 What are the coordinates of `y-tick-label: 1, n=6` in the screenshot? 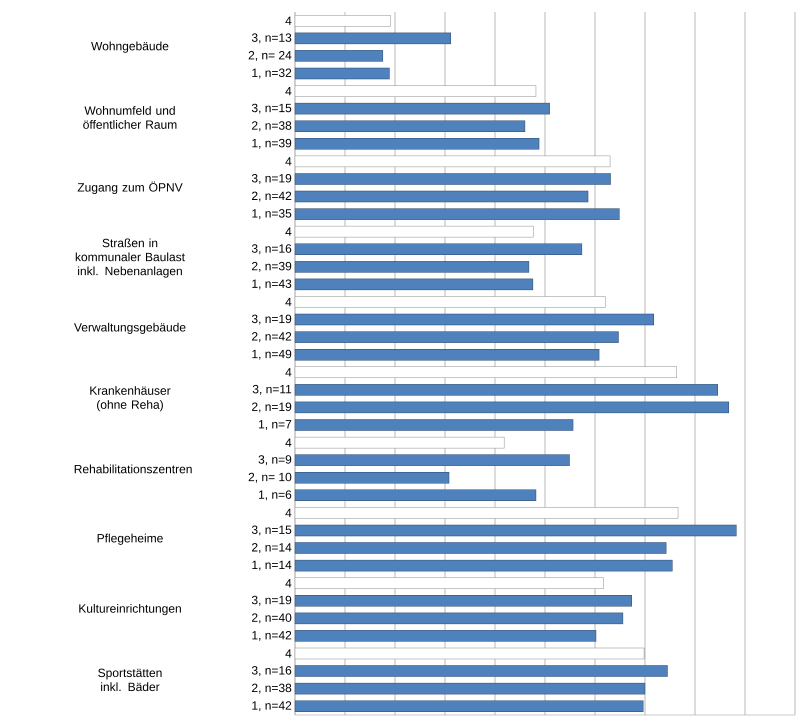 It's located at (275, 495).